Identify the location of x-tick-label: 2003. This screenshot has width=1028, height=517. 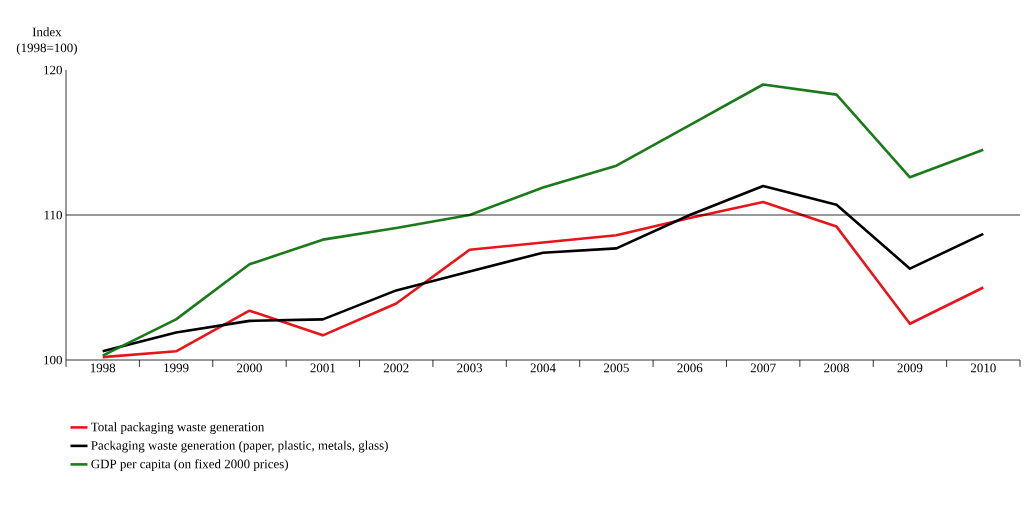
(470, 368).